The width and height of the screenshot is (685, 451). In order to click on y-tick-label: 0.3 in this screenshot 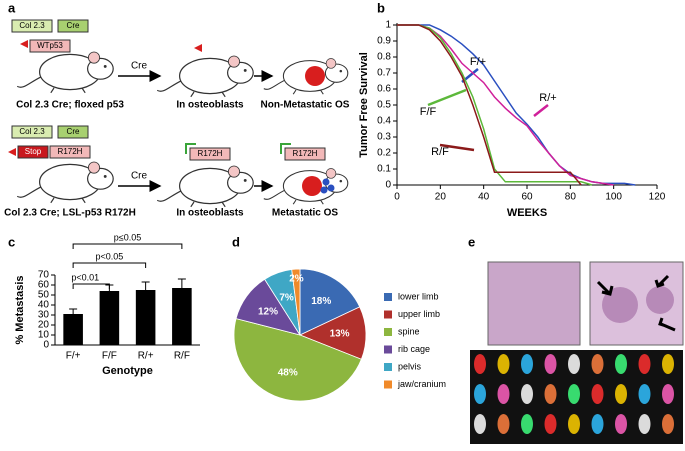, I will do `click(384, 137)`.